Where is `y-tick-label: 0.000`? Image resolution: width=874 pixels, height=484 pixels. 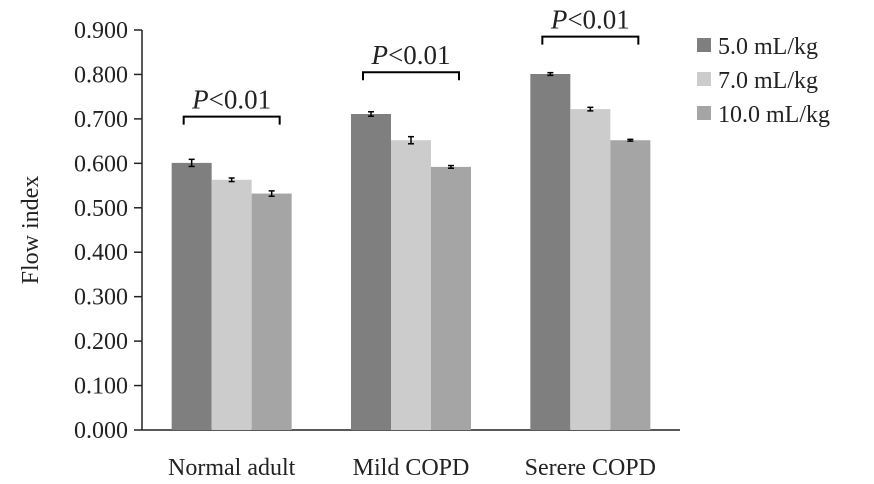 y-tick-label: 0.000 is located at coordinates (101, 431).